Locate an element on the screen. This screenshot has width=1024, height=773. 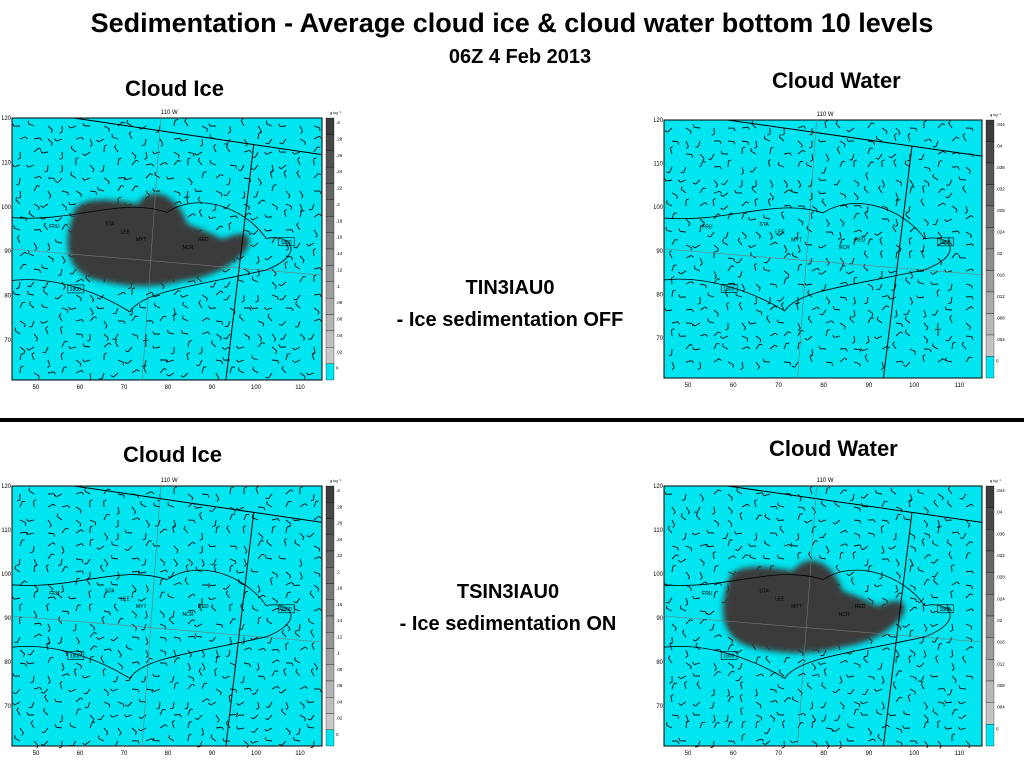
colorbar-label: .14 is located at coordinates (339, 620).